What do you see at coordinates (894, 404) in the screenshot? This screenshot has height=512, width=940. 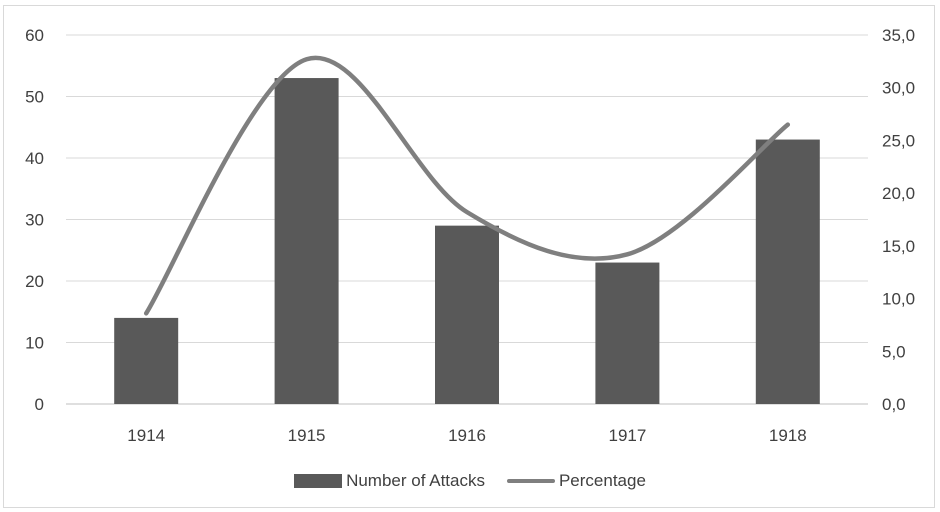 I see `right-tick-label: 0,0` at bounding box center [894, 404].